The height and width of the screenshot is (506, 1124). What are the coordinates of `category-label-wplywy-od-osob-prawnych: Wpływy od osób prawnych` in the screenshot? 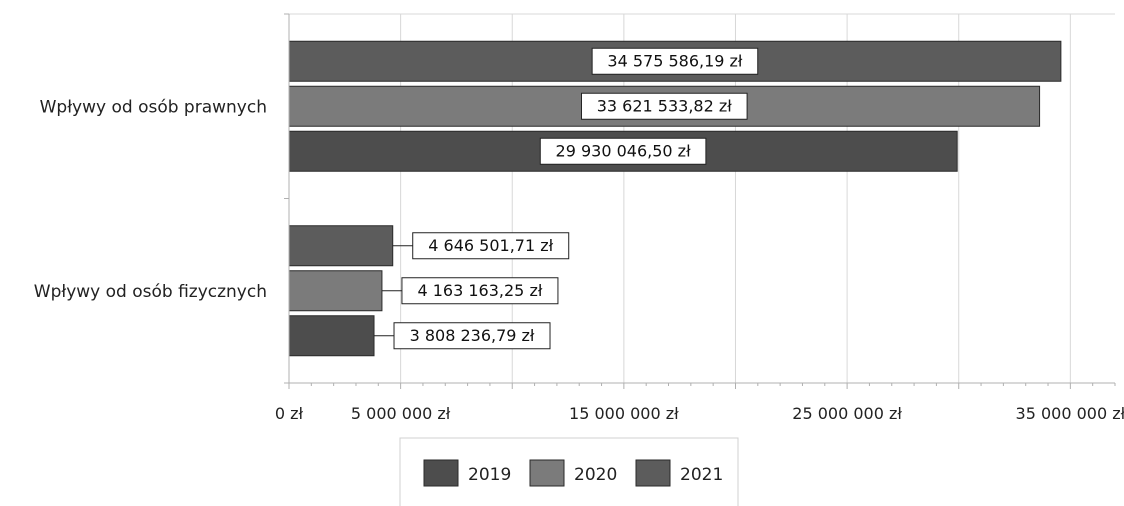 It's located at (153, 107).